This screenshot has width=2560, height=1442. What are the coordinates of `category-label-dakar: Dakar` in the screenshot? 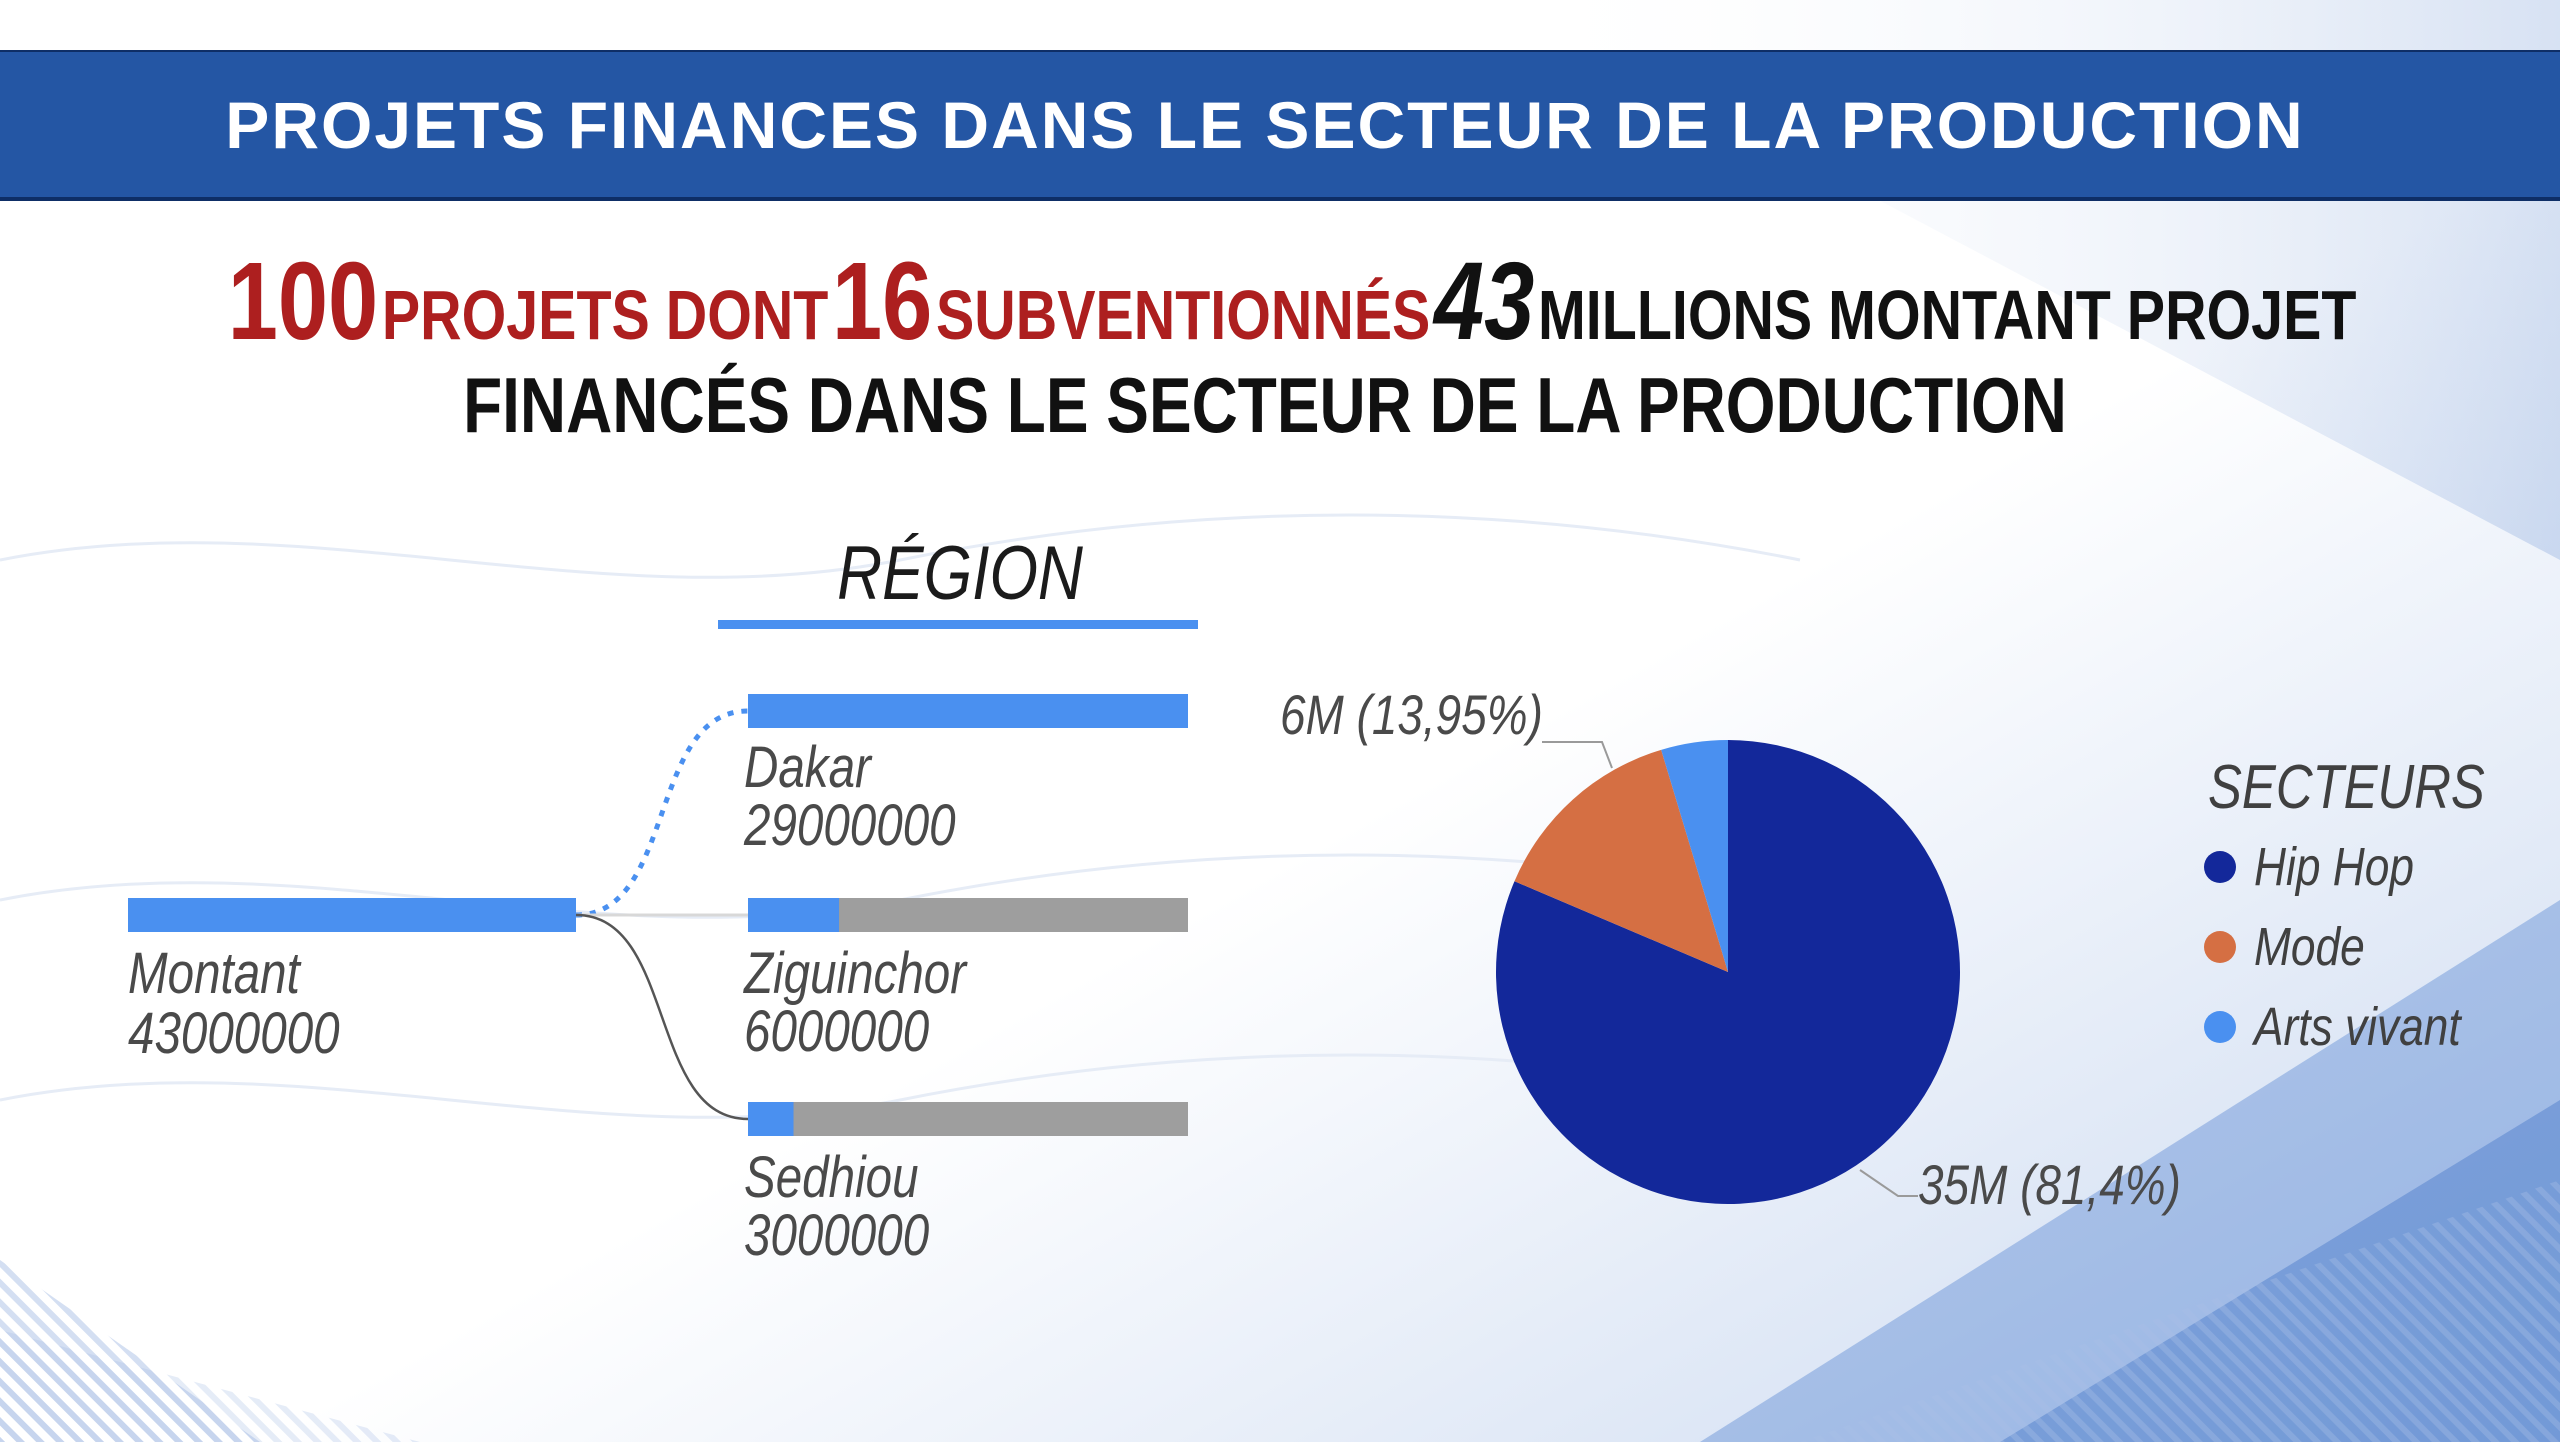 It's located at (807, 767).